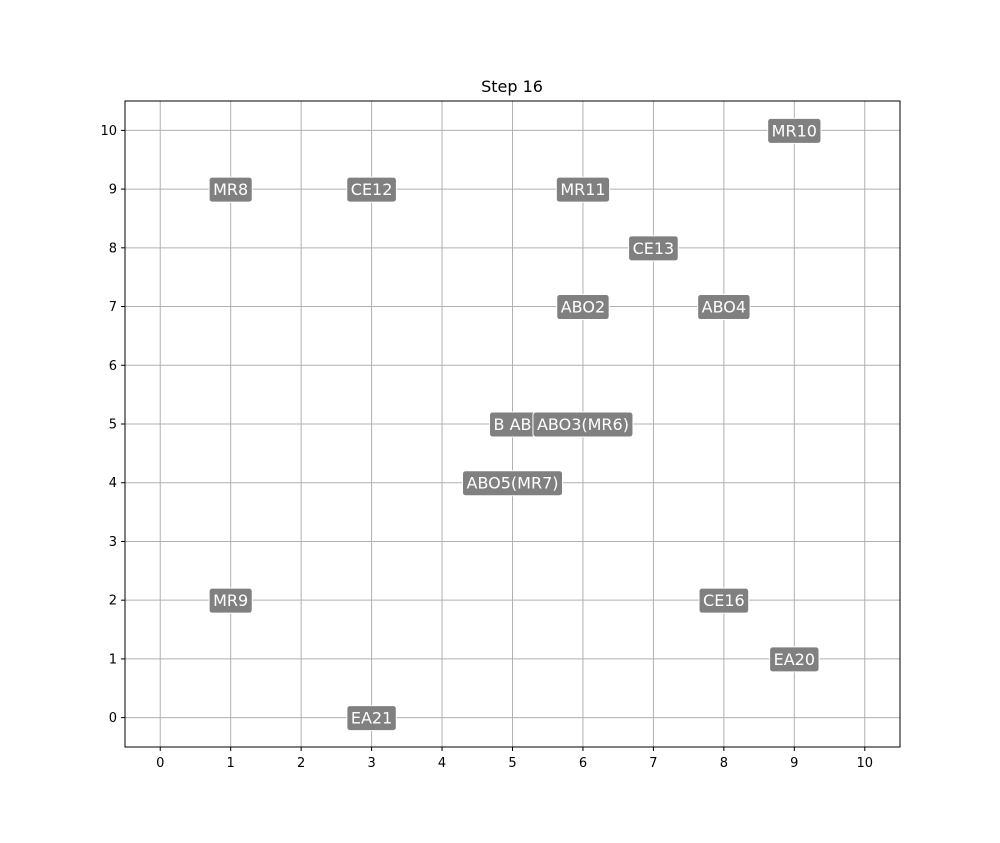 The height and width of the screenshot is (843, 1000). What do you see at coordinates (113, 366) in the screenshot?
I see `y-tick-label: 6` at bounding box center [113, 366].